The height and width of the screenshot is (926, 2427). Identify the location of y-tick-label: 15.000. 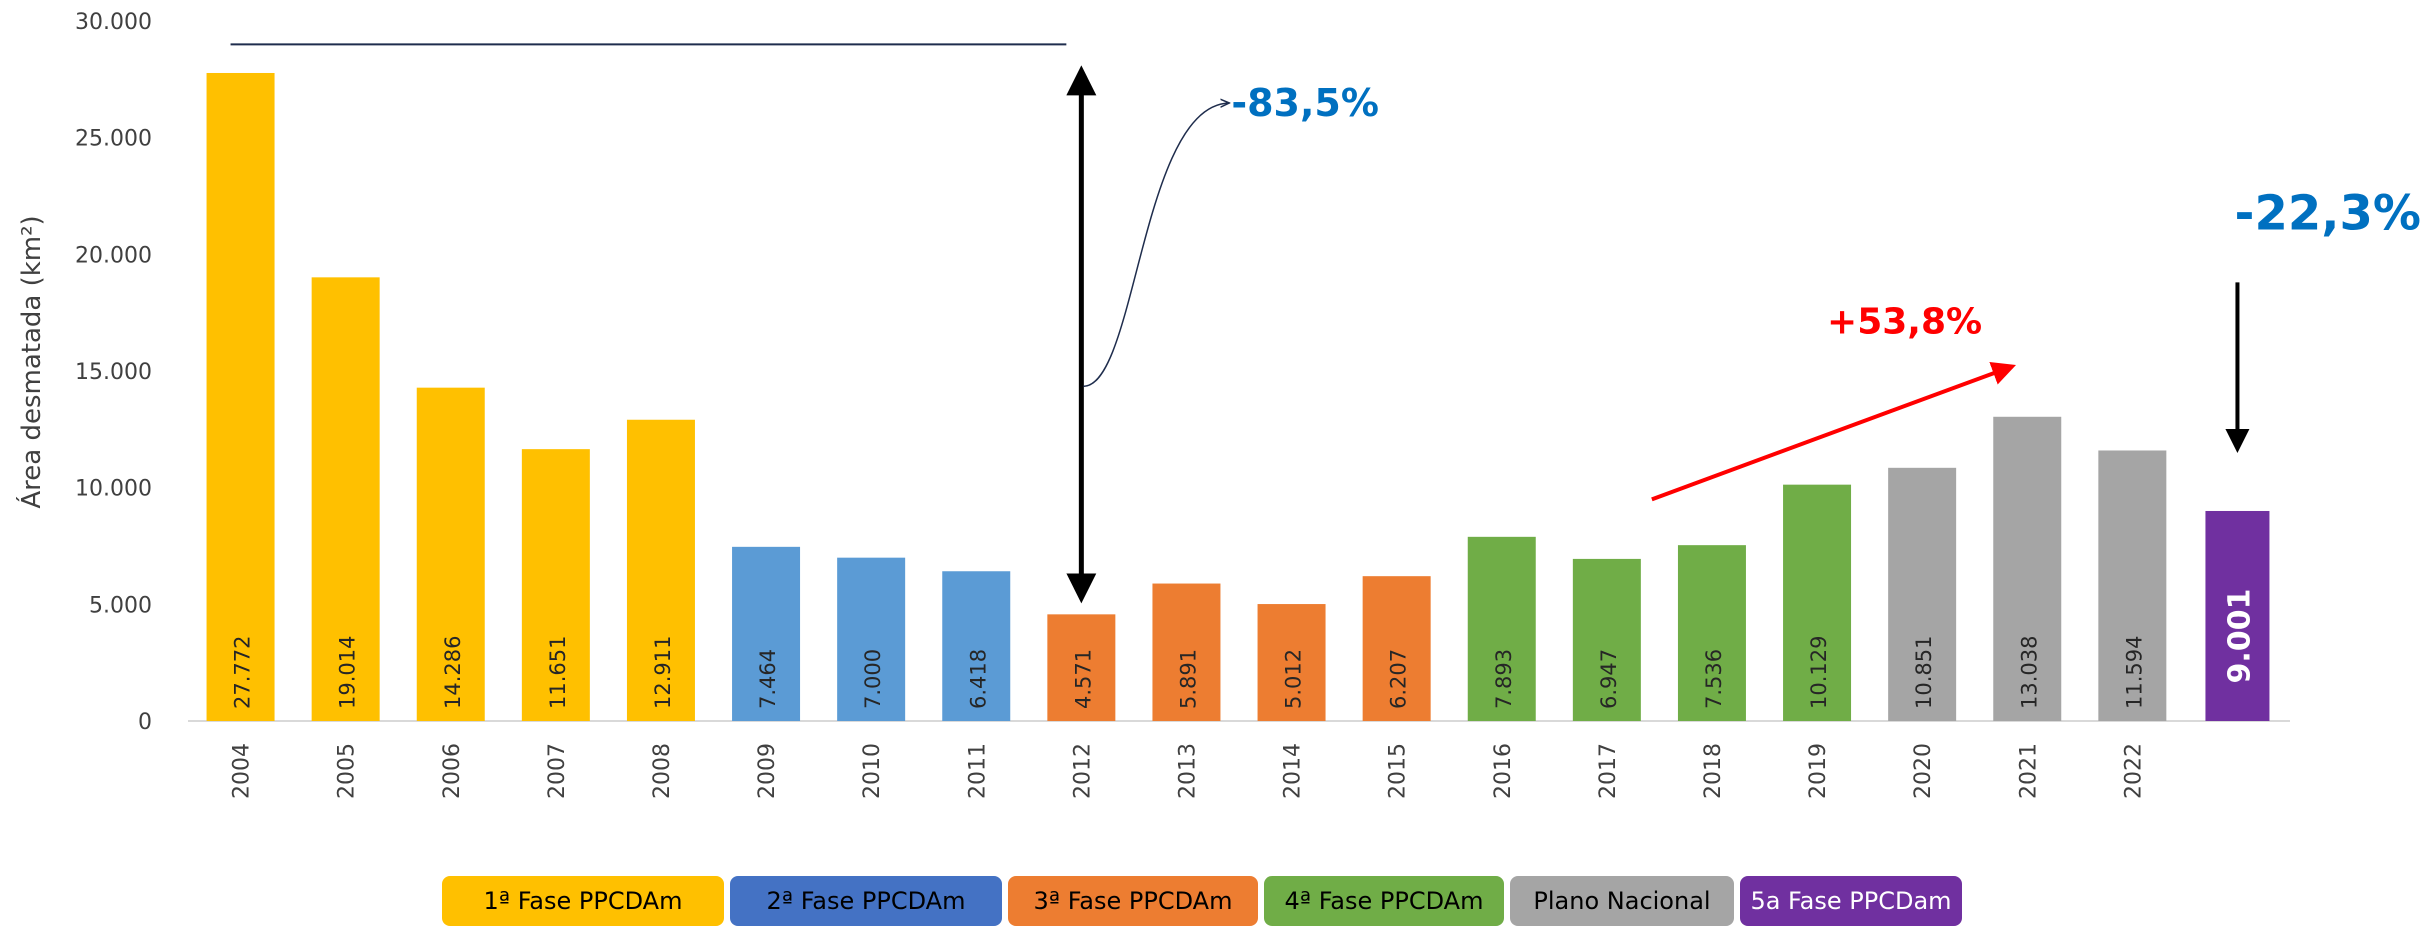
(113, 372).